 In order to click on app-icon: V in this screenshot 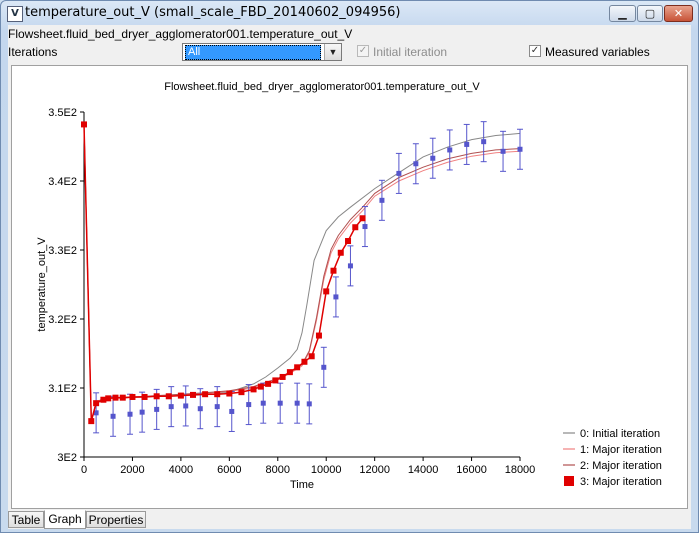, I will do `click(15, 14)`.